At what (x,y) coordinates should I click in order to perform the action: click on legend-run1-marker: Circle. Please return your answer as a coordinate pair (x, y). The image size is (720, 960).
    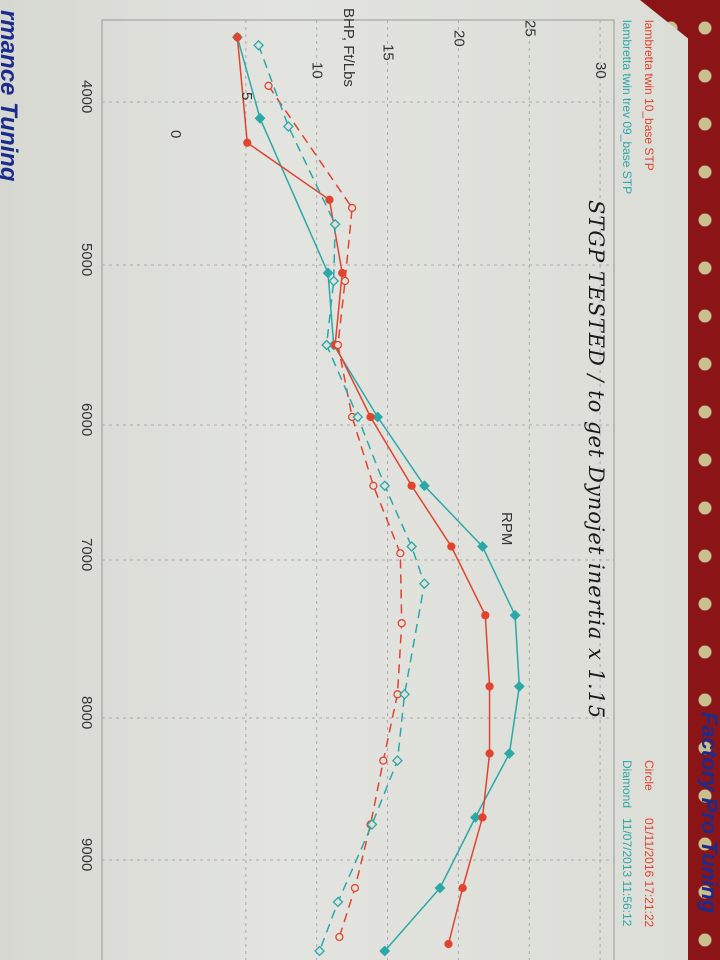
    Looking at the image, I should click on (649, 775).